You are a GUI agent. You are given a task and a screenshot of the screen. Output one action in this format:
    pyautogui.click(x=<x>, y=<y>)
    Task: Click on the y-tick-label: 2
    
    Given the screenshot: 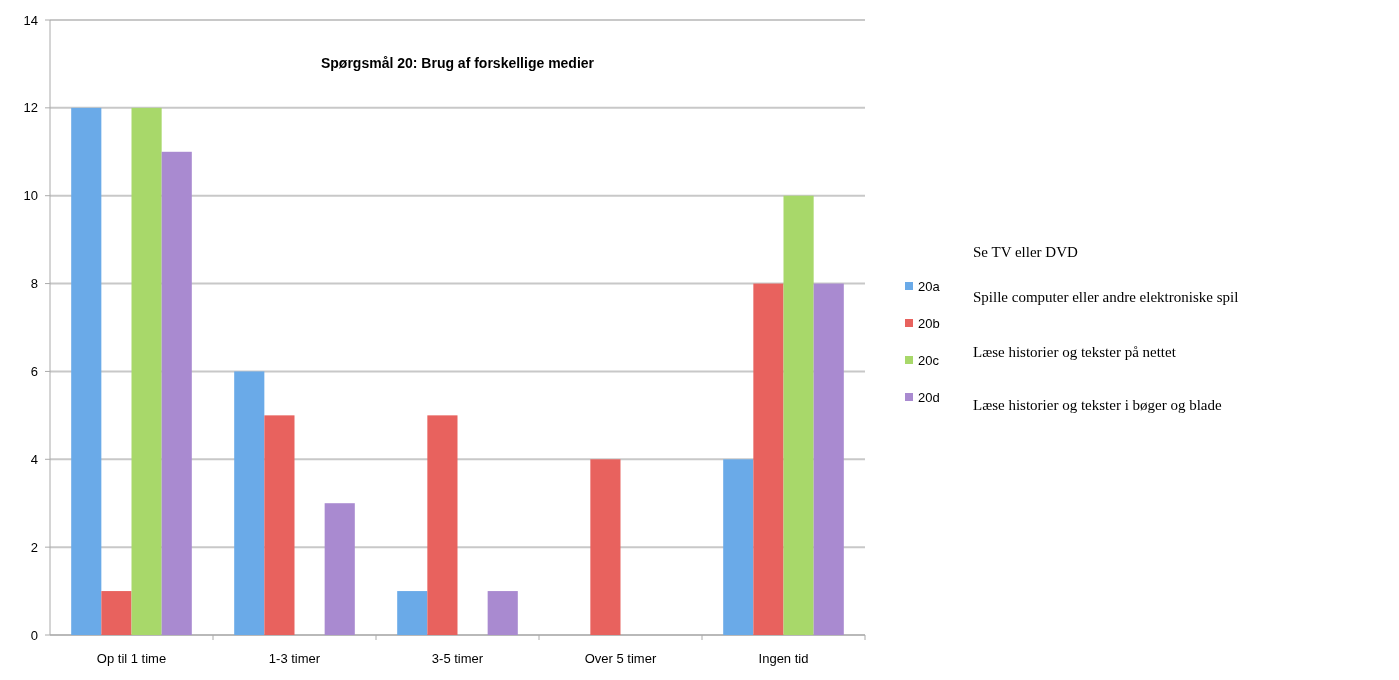 What is the action you would take?
    pyautogui.click(x=34, y=547)
    